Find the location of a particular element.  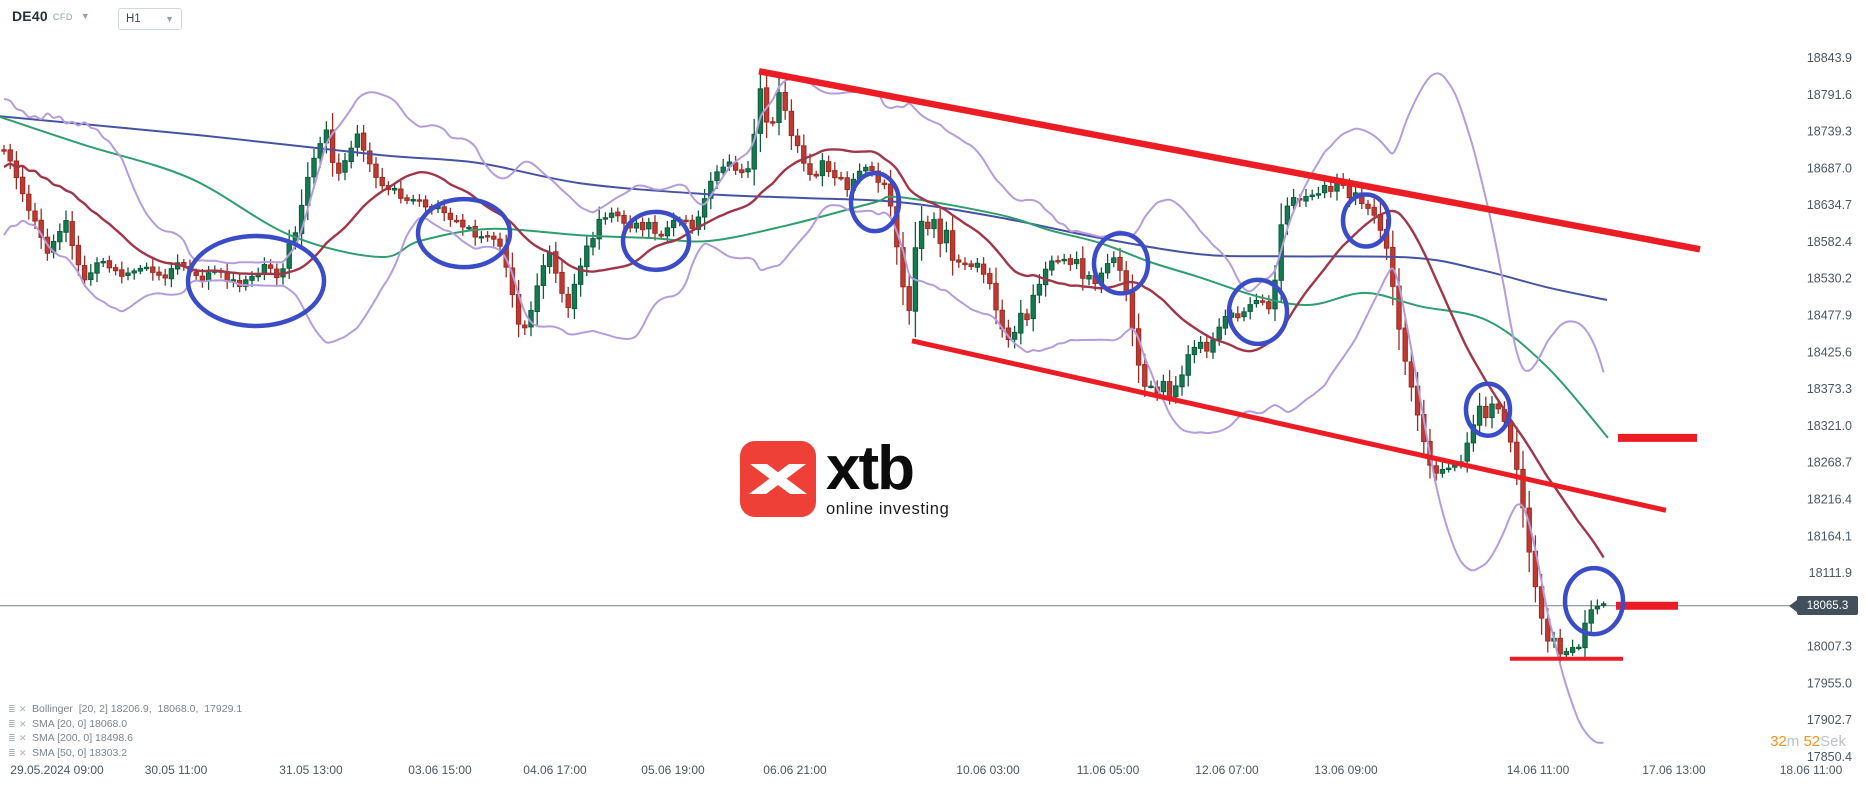

time-tick-label: 29.05.2024 09:00 is located at coordinates (57, 770).